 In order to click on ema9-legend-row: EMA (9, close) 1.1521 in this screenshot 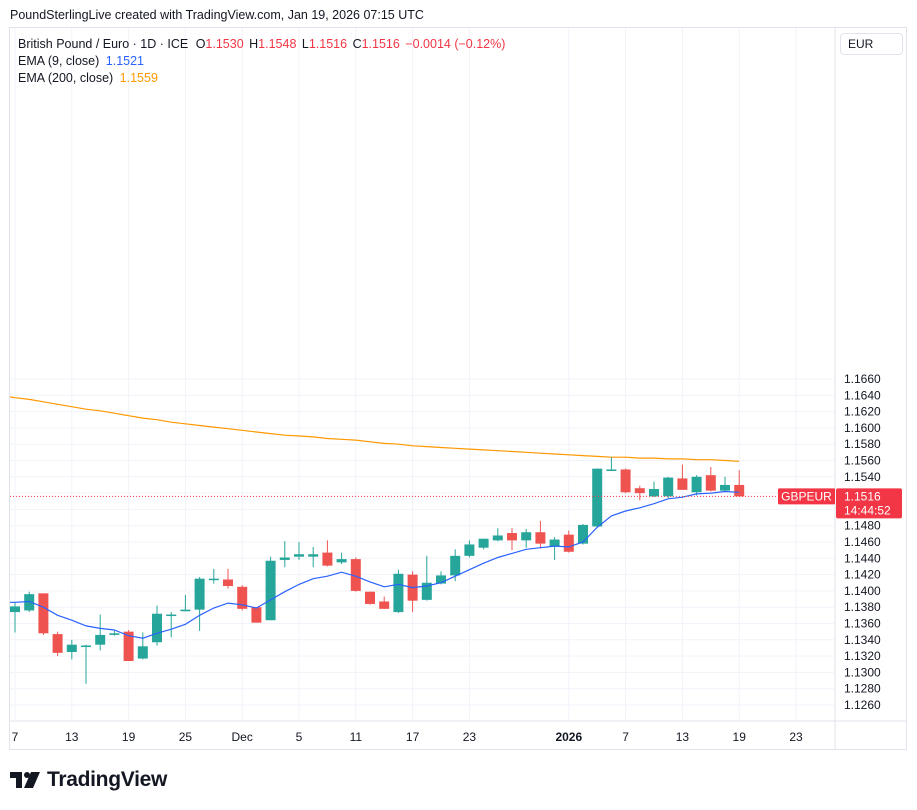, I will do `click(261, 61)`.